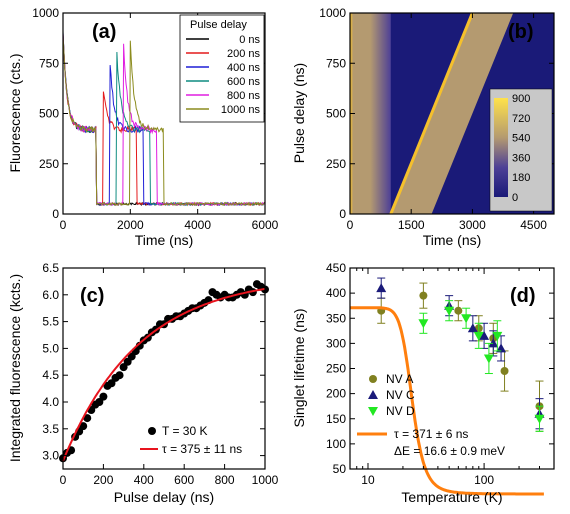 Image resolution: width=570 pixels, height=514 pixels. What do you see at coordinates (244, 96) in the screenshot?
I see `legend-entry: 800 ns` at bounding box center [244, 96].